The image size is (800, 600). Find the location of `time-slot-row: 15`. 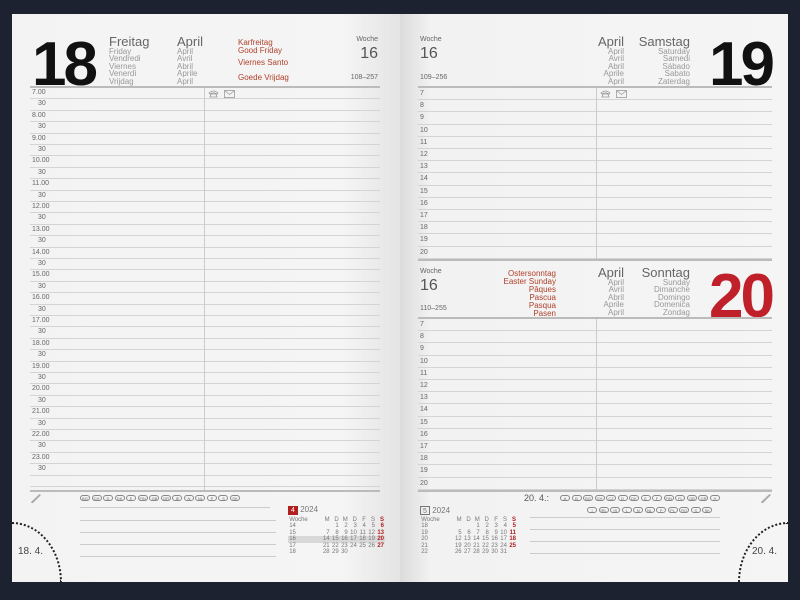

time-slot-row: 15 is located at coordinates (595, 423).